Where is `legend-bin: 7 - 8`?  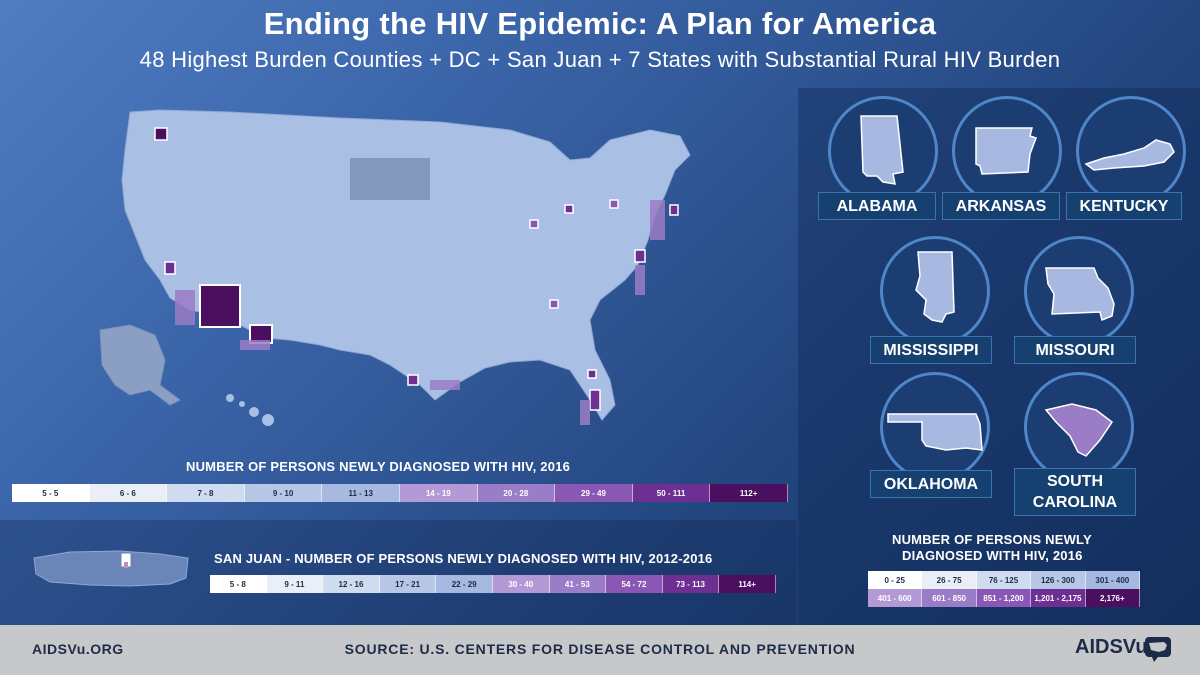 legend-bin: 7 - 8 is located at coordinates (206, 493).